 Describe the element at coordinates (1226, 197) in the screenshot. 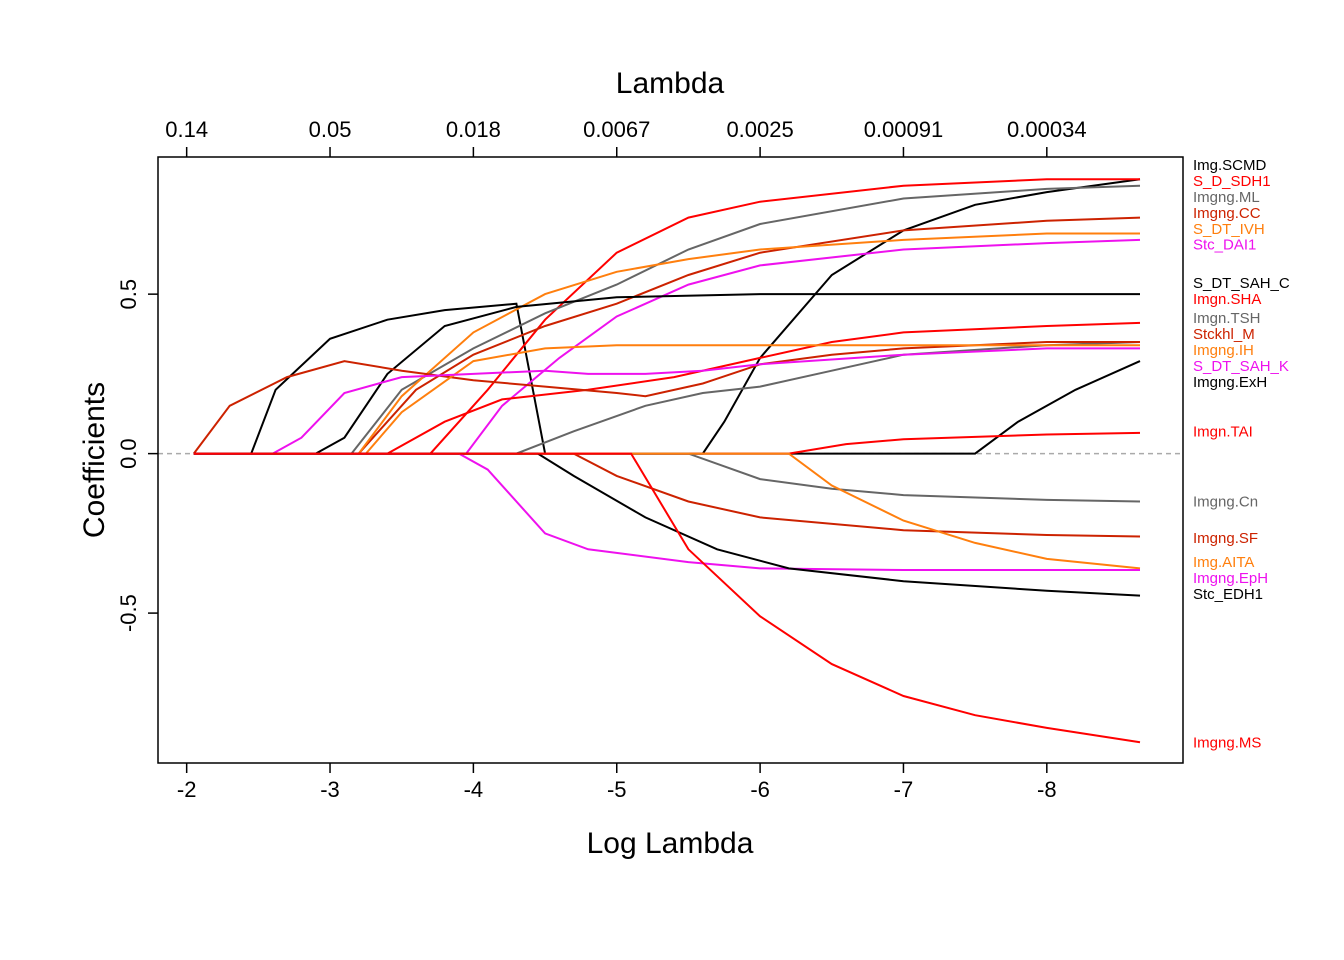

I see `series-label-2: Imgng.ML` at that location.